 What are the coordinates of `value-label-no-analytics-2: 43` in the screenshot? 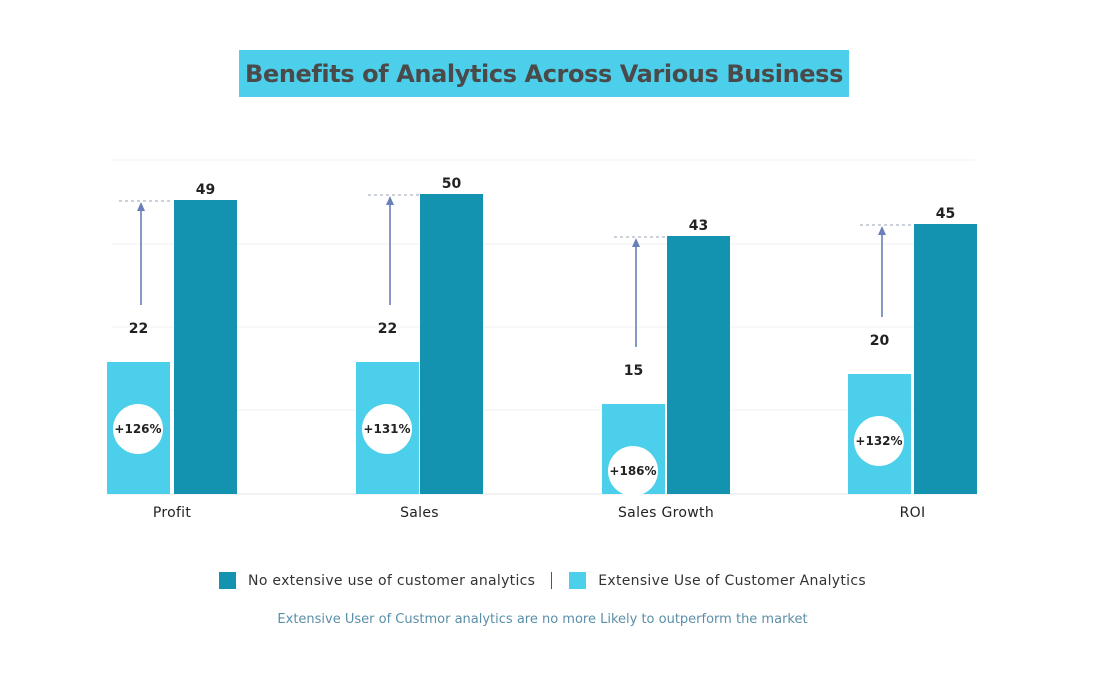 It's located at (698, 226).